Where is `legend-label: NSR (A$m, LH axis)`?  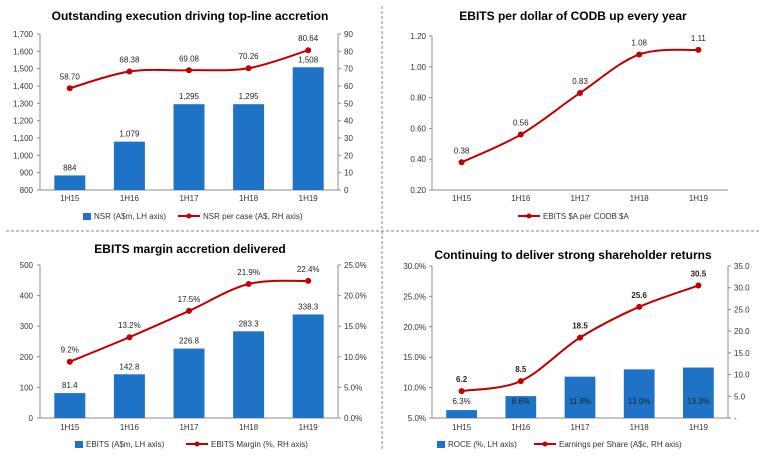
legend-label: NSR (A$m, LH axis) is located at coordinates (130, 216).